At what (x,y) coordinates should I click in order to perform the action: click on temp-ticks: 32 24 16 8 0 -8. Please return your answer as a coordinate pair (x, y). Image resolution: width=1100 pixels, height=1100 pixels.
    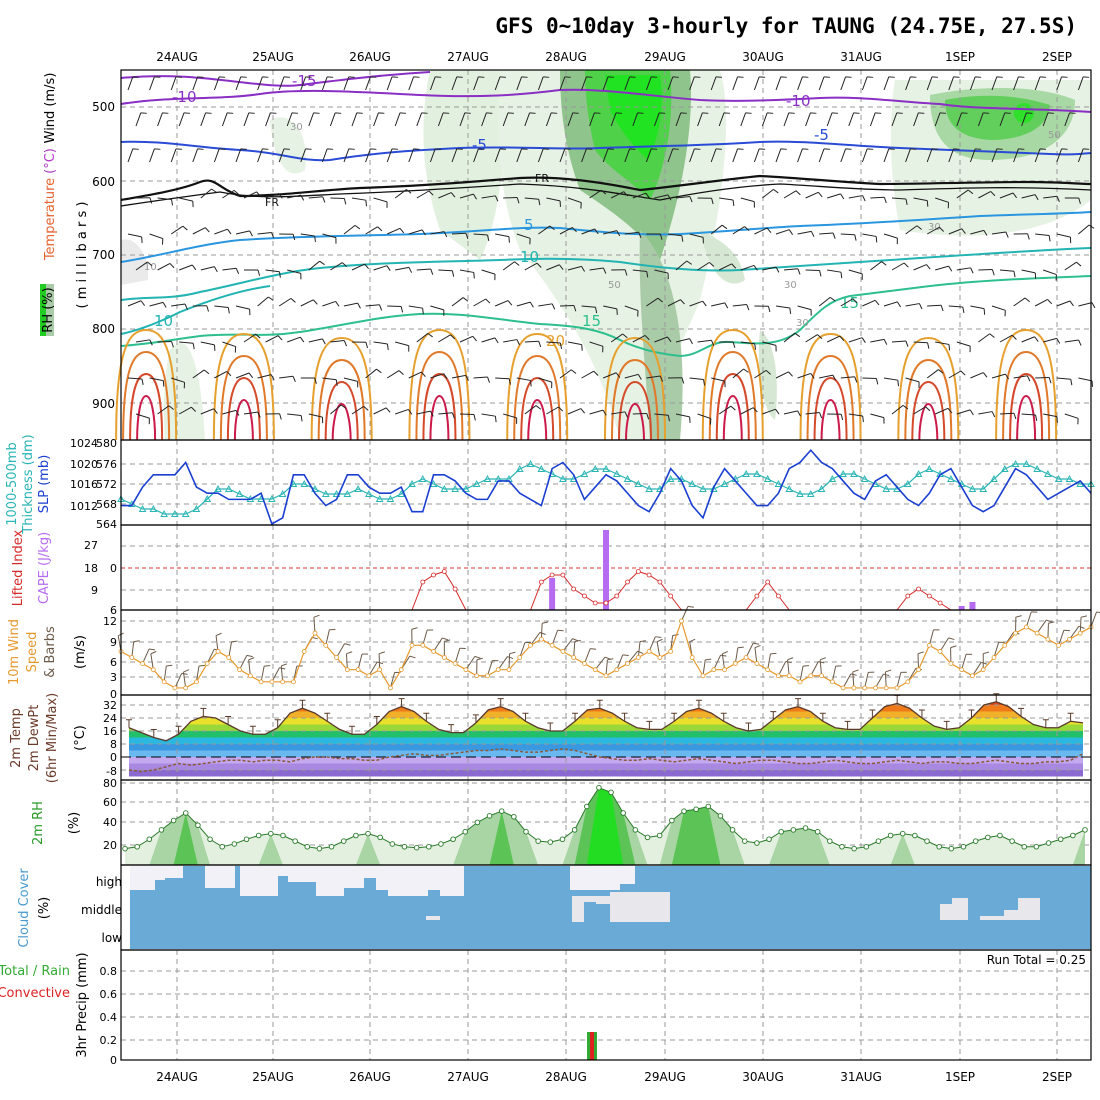
    Looking at the image, I should click on (110, 738).